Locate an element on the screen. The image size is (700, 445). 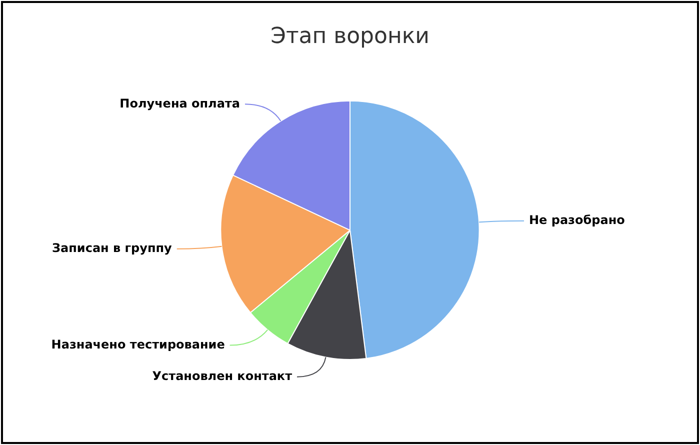
slice-label: Установлен контакт is located at coordinates (222, 375).